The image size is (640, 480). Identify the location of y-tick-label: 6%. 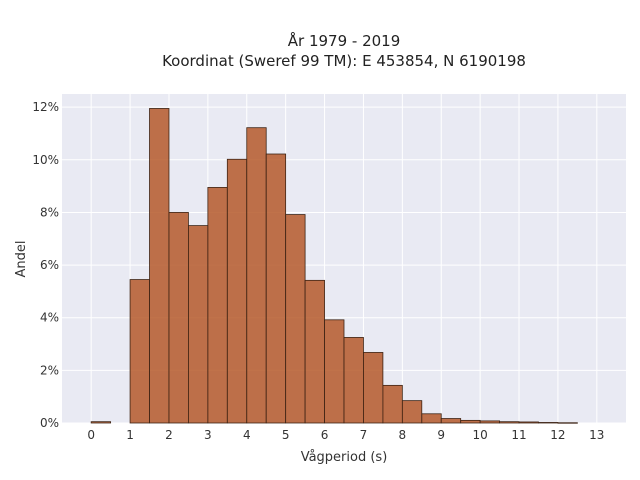
(49, 265).